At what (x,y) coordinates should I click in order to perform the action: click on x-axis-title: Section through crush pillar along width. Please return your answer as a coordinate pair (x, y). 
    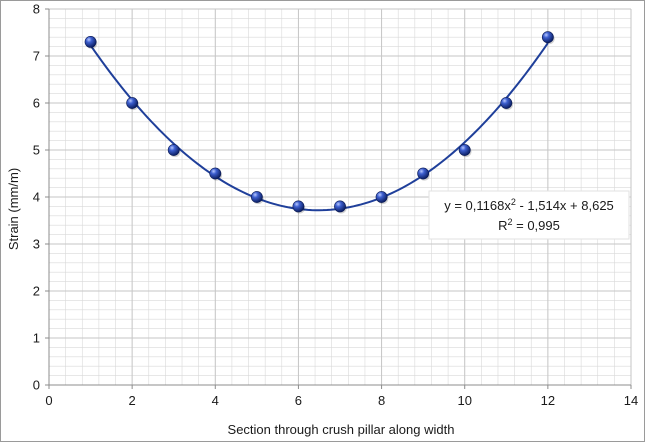
    Looking at the image, I should click on (341, 429).